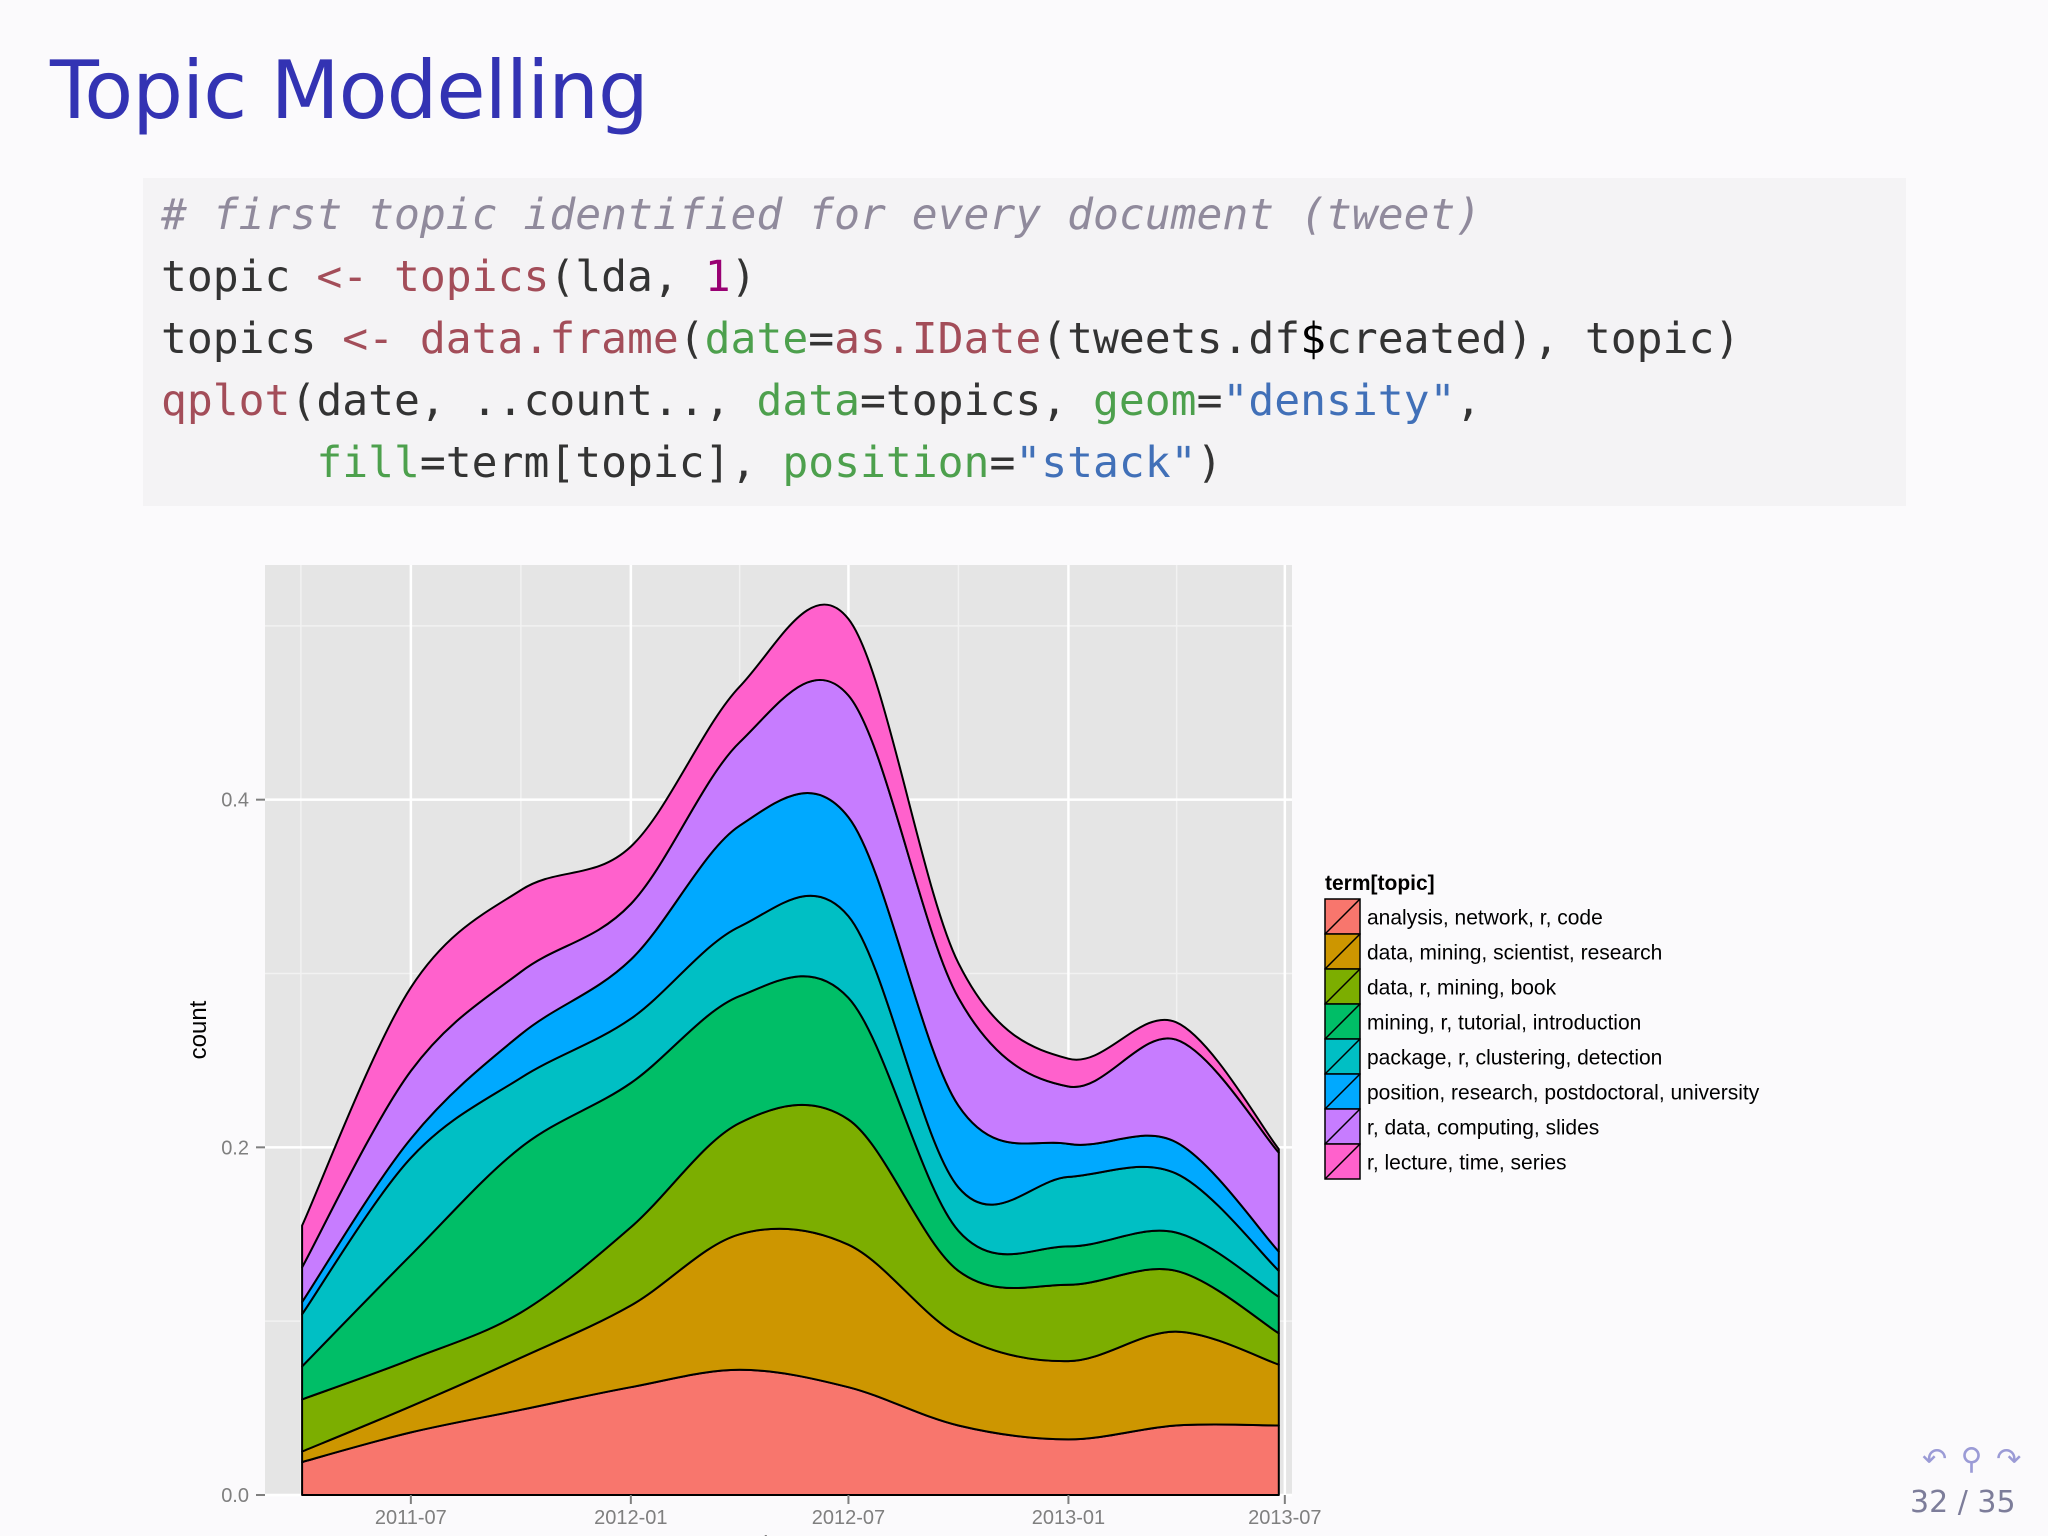 The height and width of the screenshot is (1536, 2048). What do you see at coordinates (1313, 339) in the screenshot?
I see `code-token: $` at bounding box center [1313, 339].